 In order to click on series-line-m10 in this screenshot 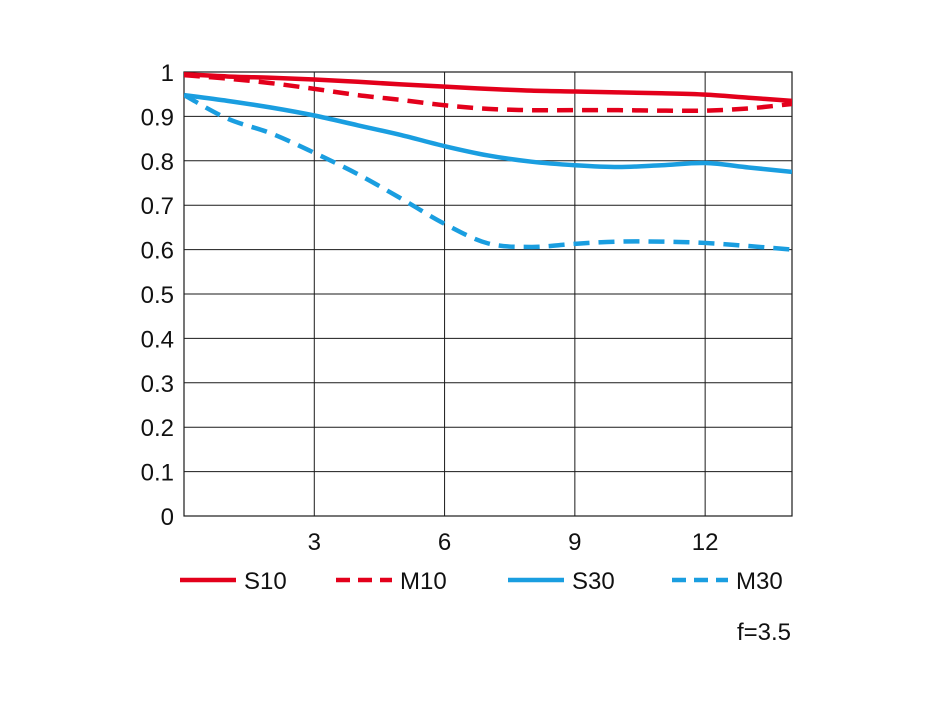, I will do `click(488, 93)`.